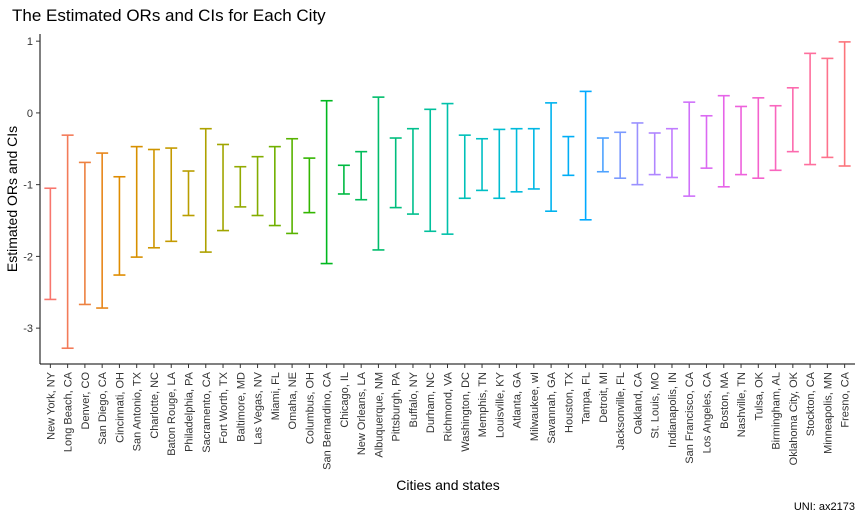 Image resolution: width=864 pixels, height=518 pixels. I want to click on x-tick-label: Las Vegas, NV, so click(259, 407).